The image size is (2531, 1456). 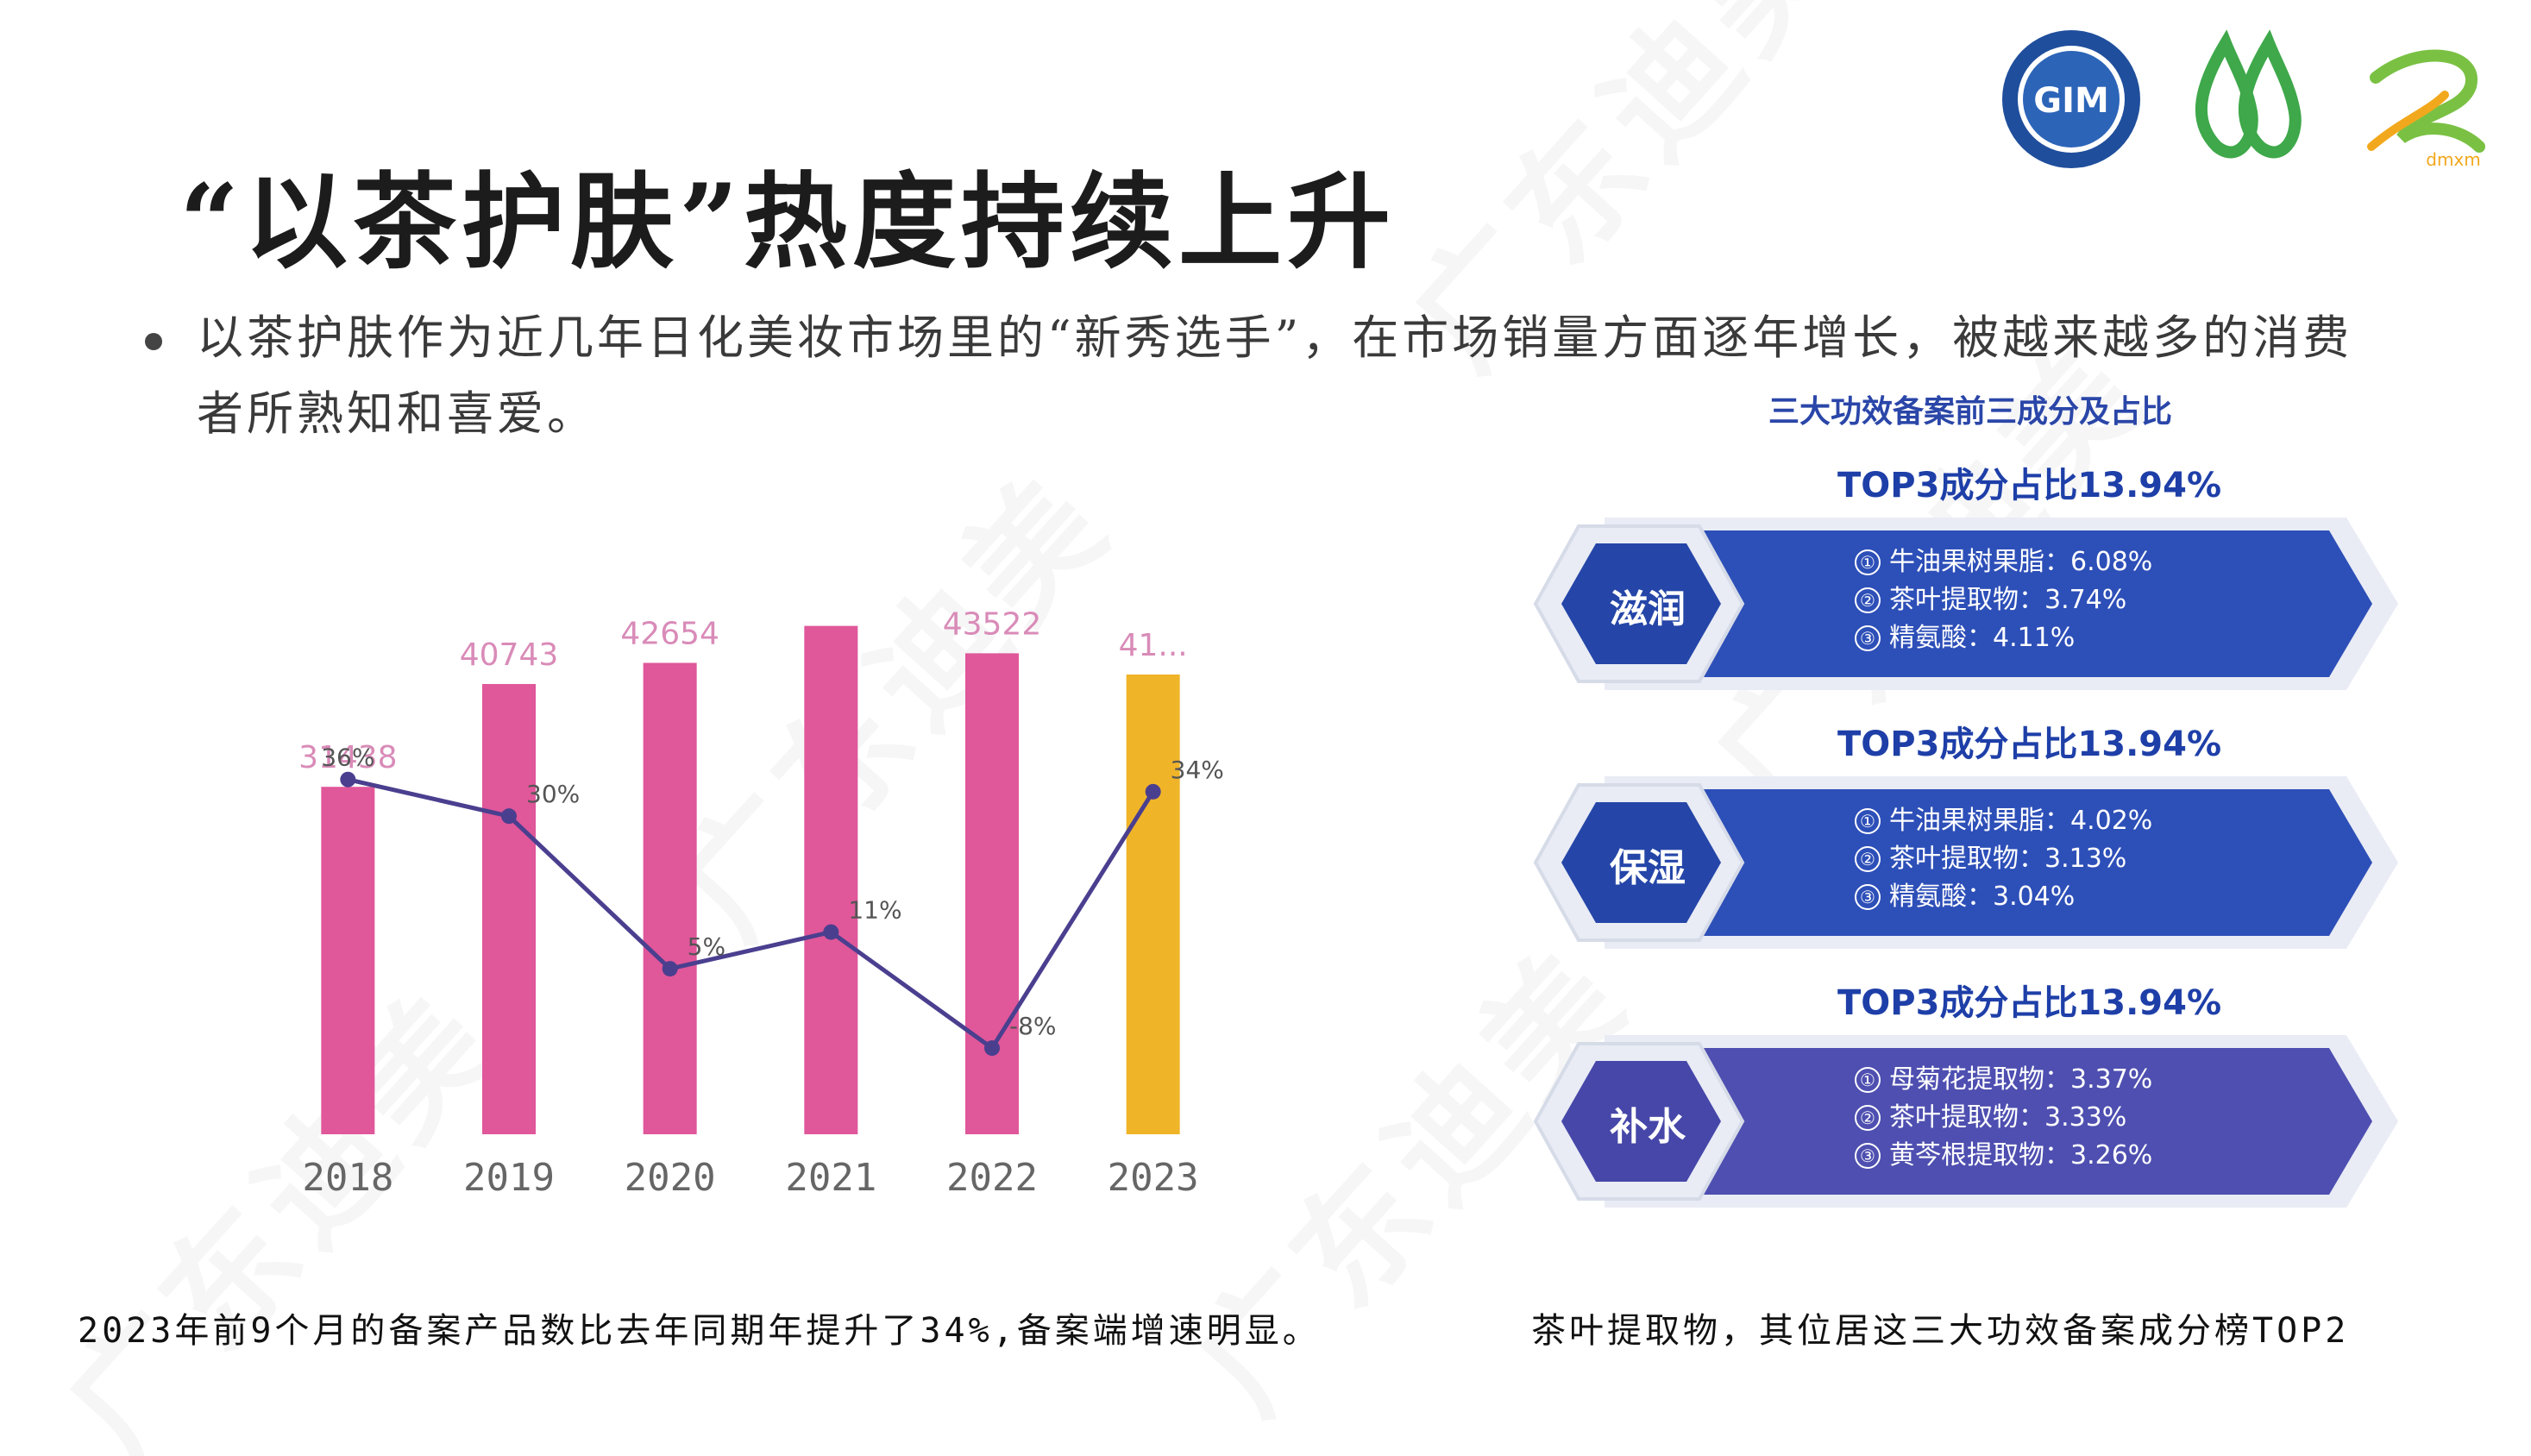 I want to click on list-item: ① 牛油果树果脂：6.08%, so click(x=2003, y=562).